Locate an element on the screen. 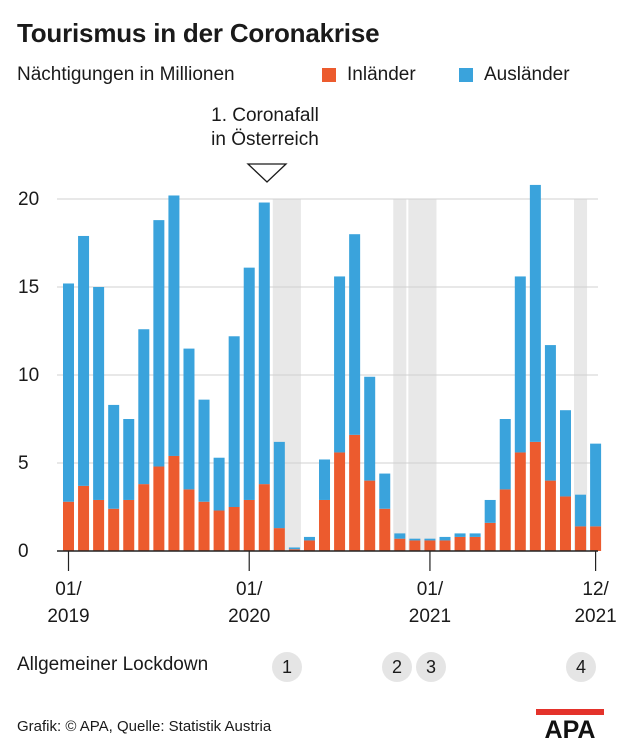  chart-subtitle: Nächtigungen in Millionen is located at coordinates (126, 74).